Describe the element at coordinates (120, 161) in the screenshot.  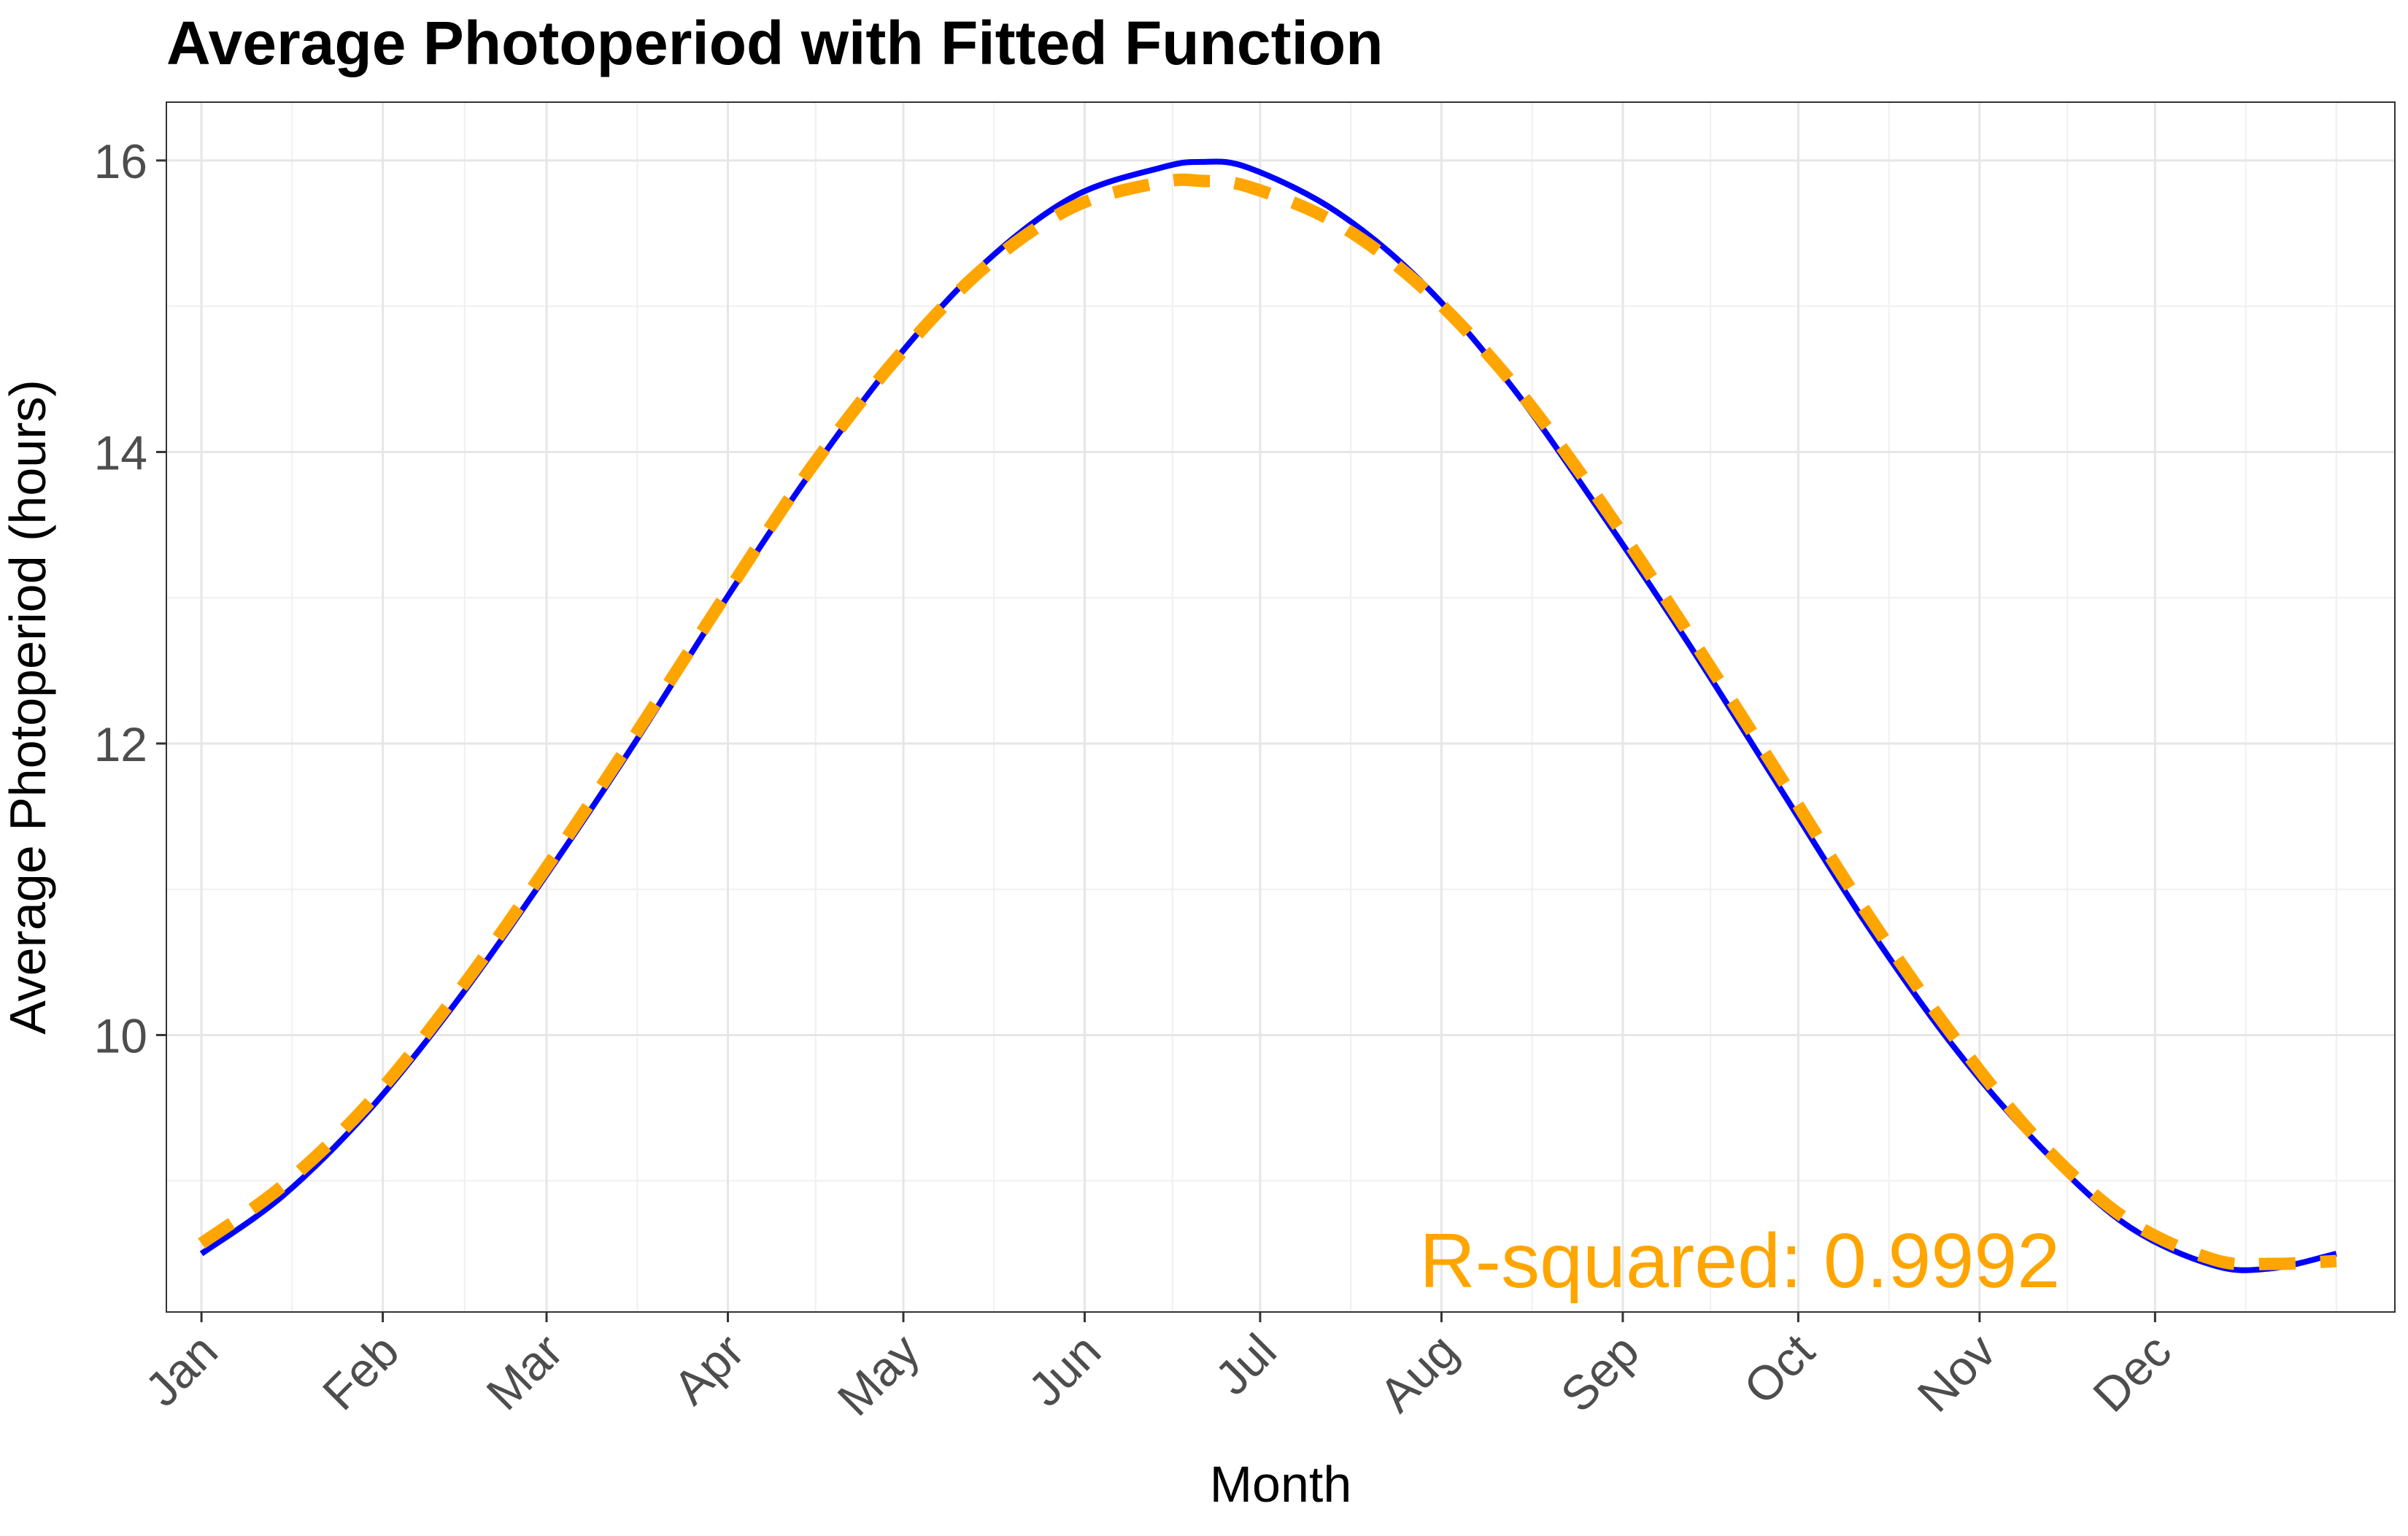
I see `y-tick-label: 16` at that location.